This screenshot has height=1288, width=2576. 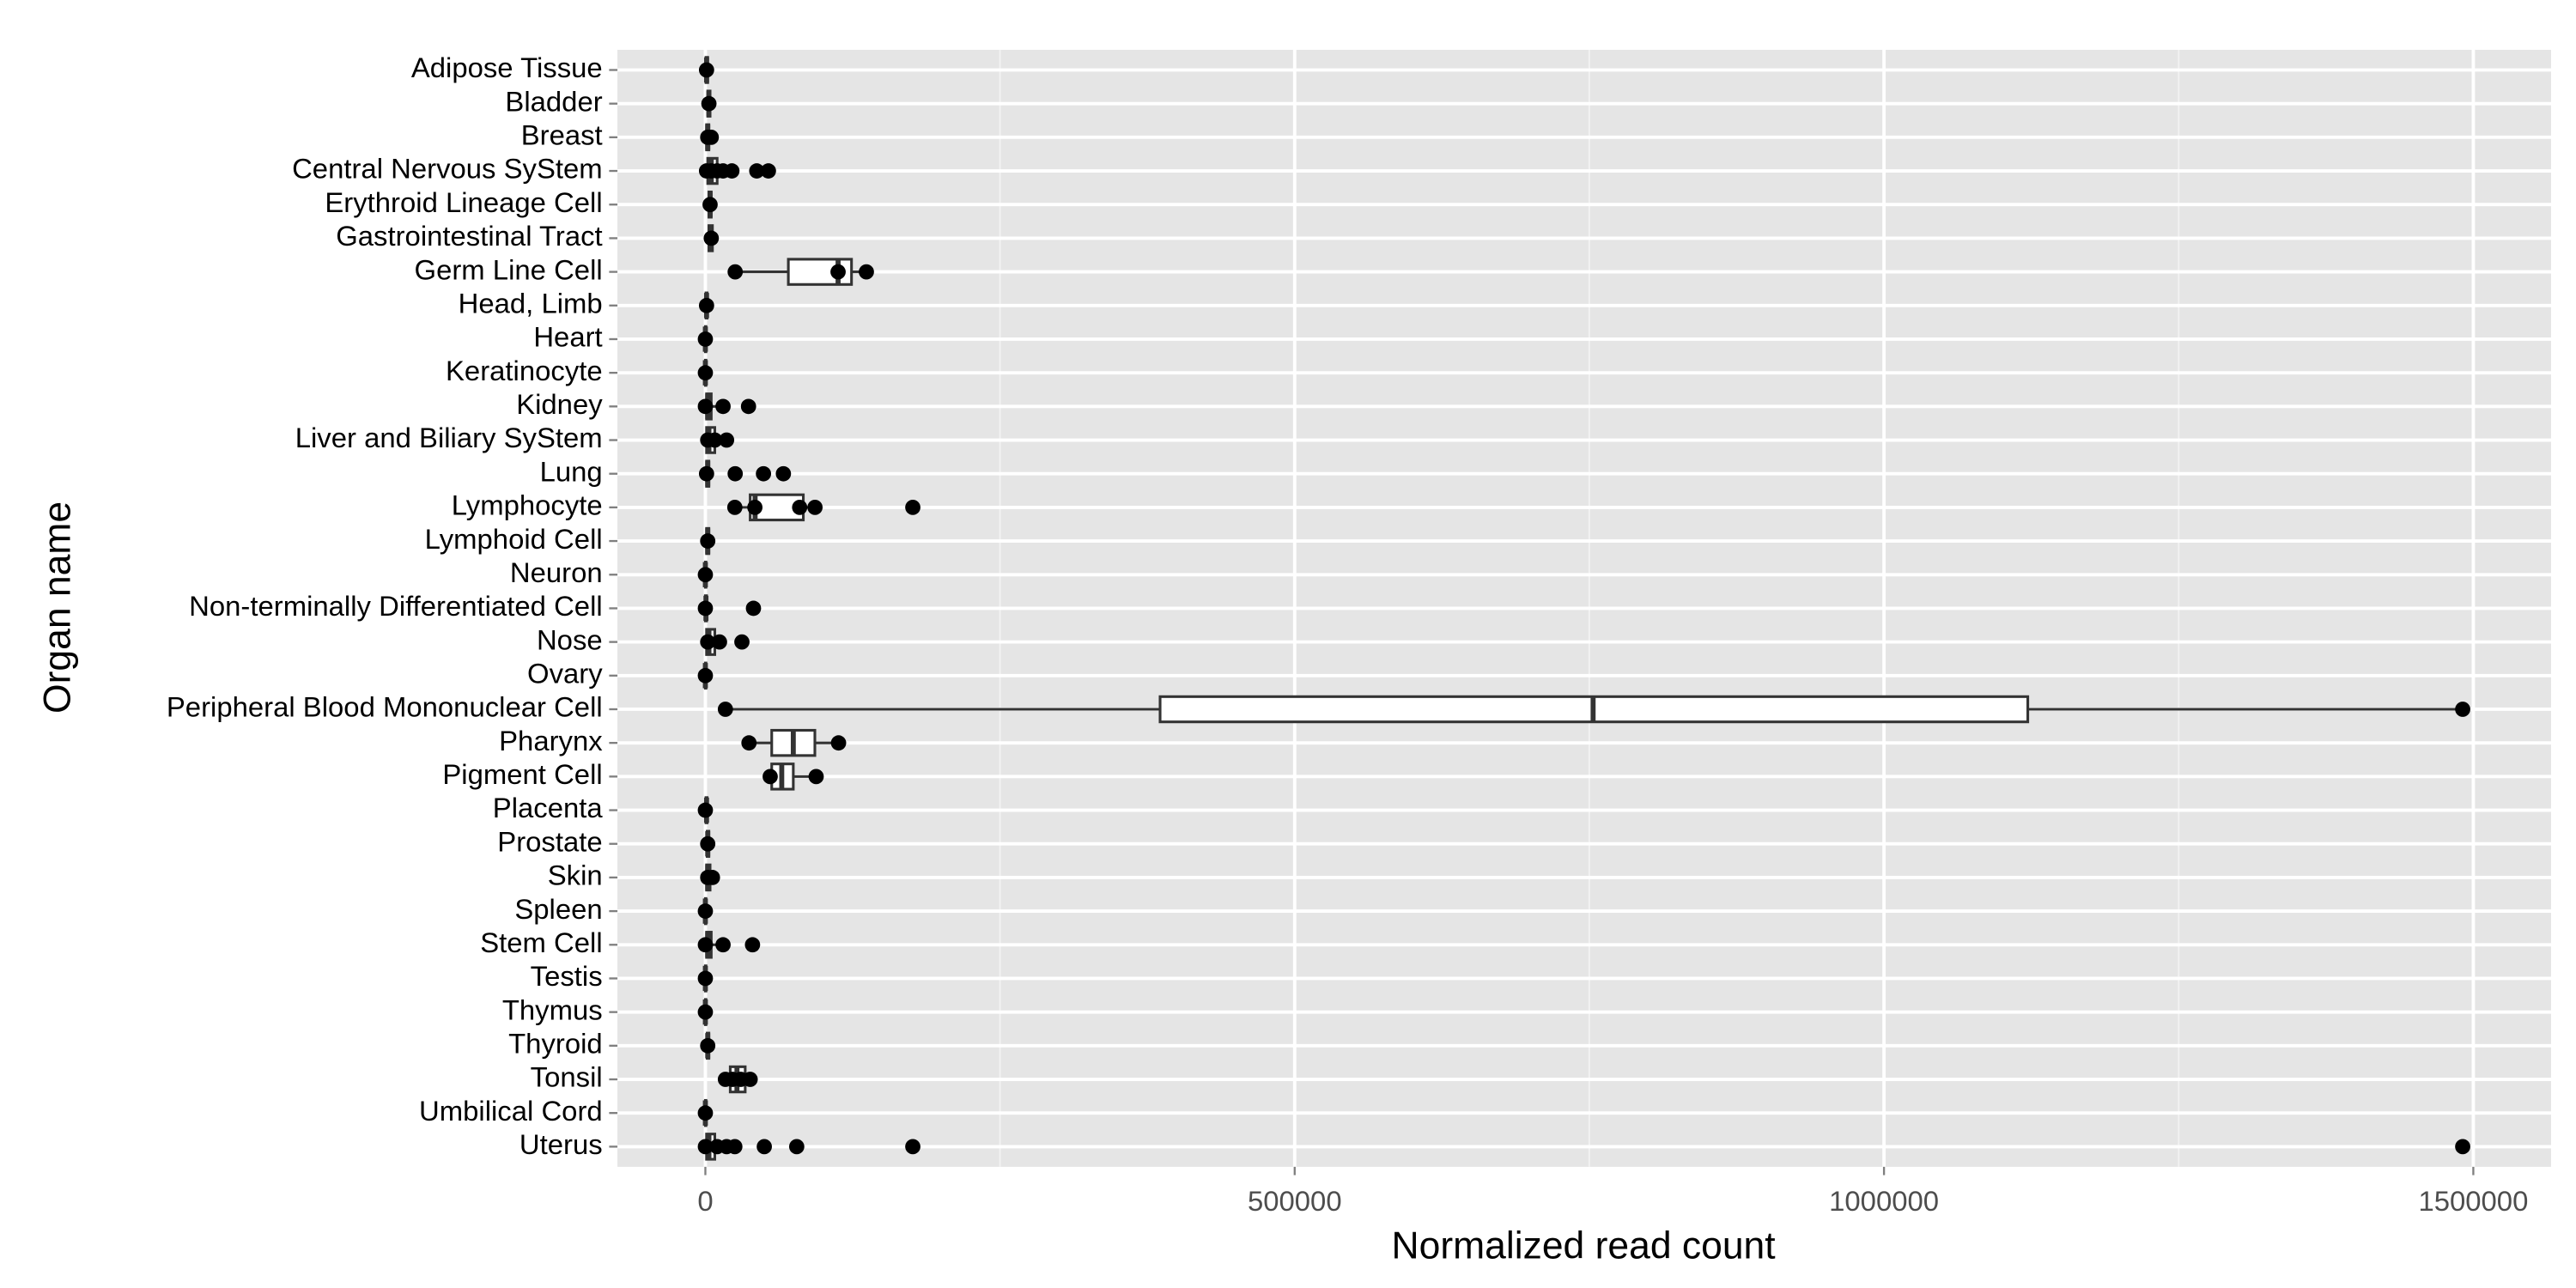 I want to click on y-tick-label: Skin, so click(x=576, y=876).